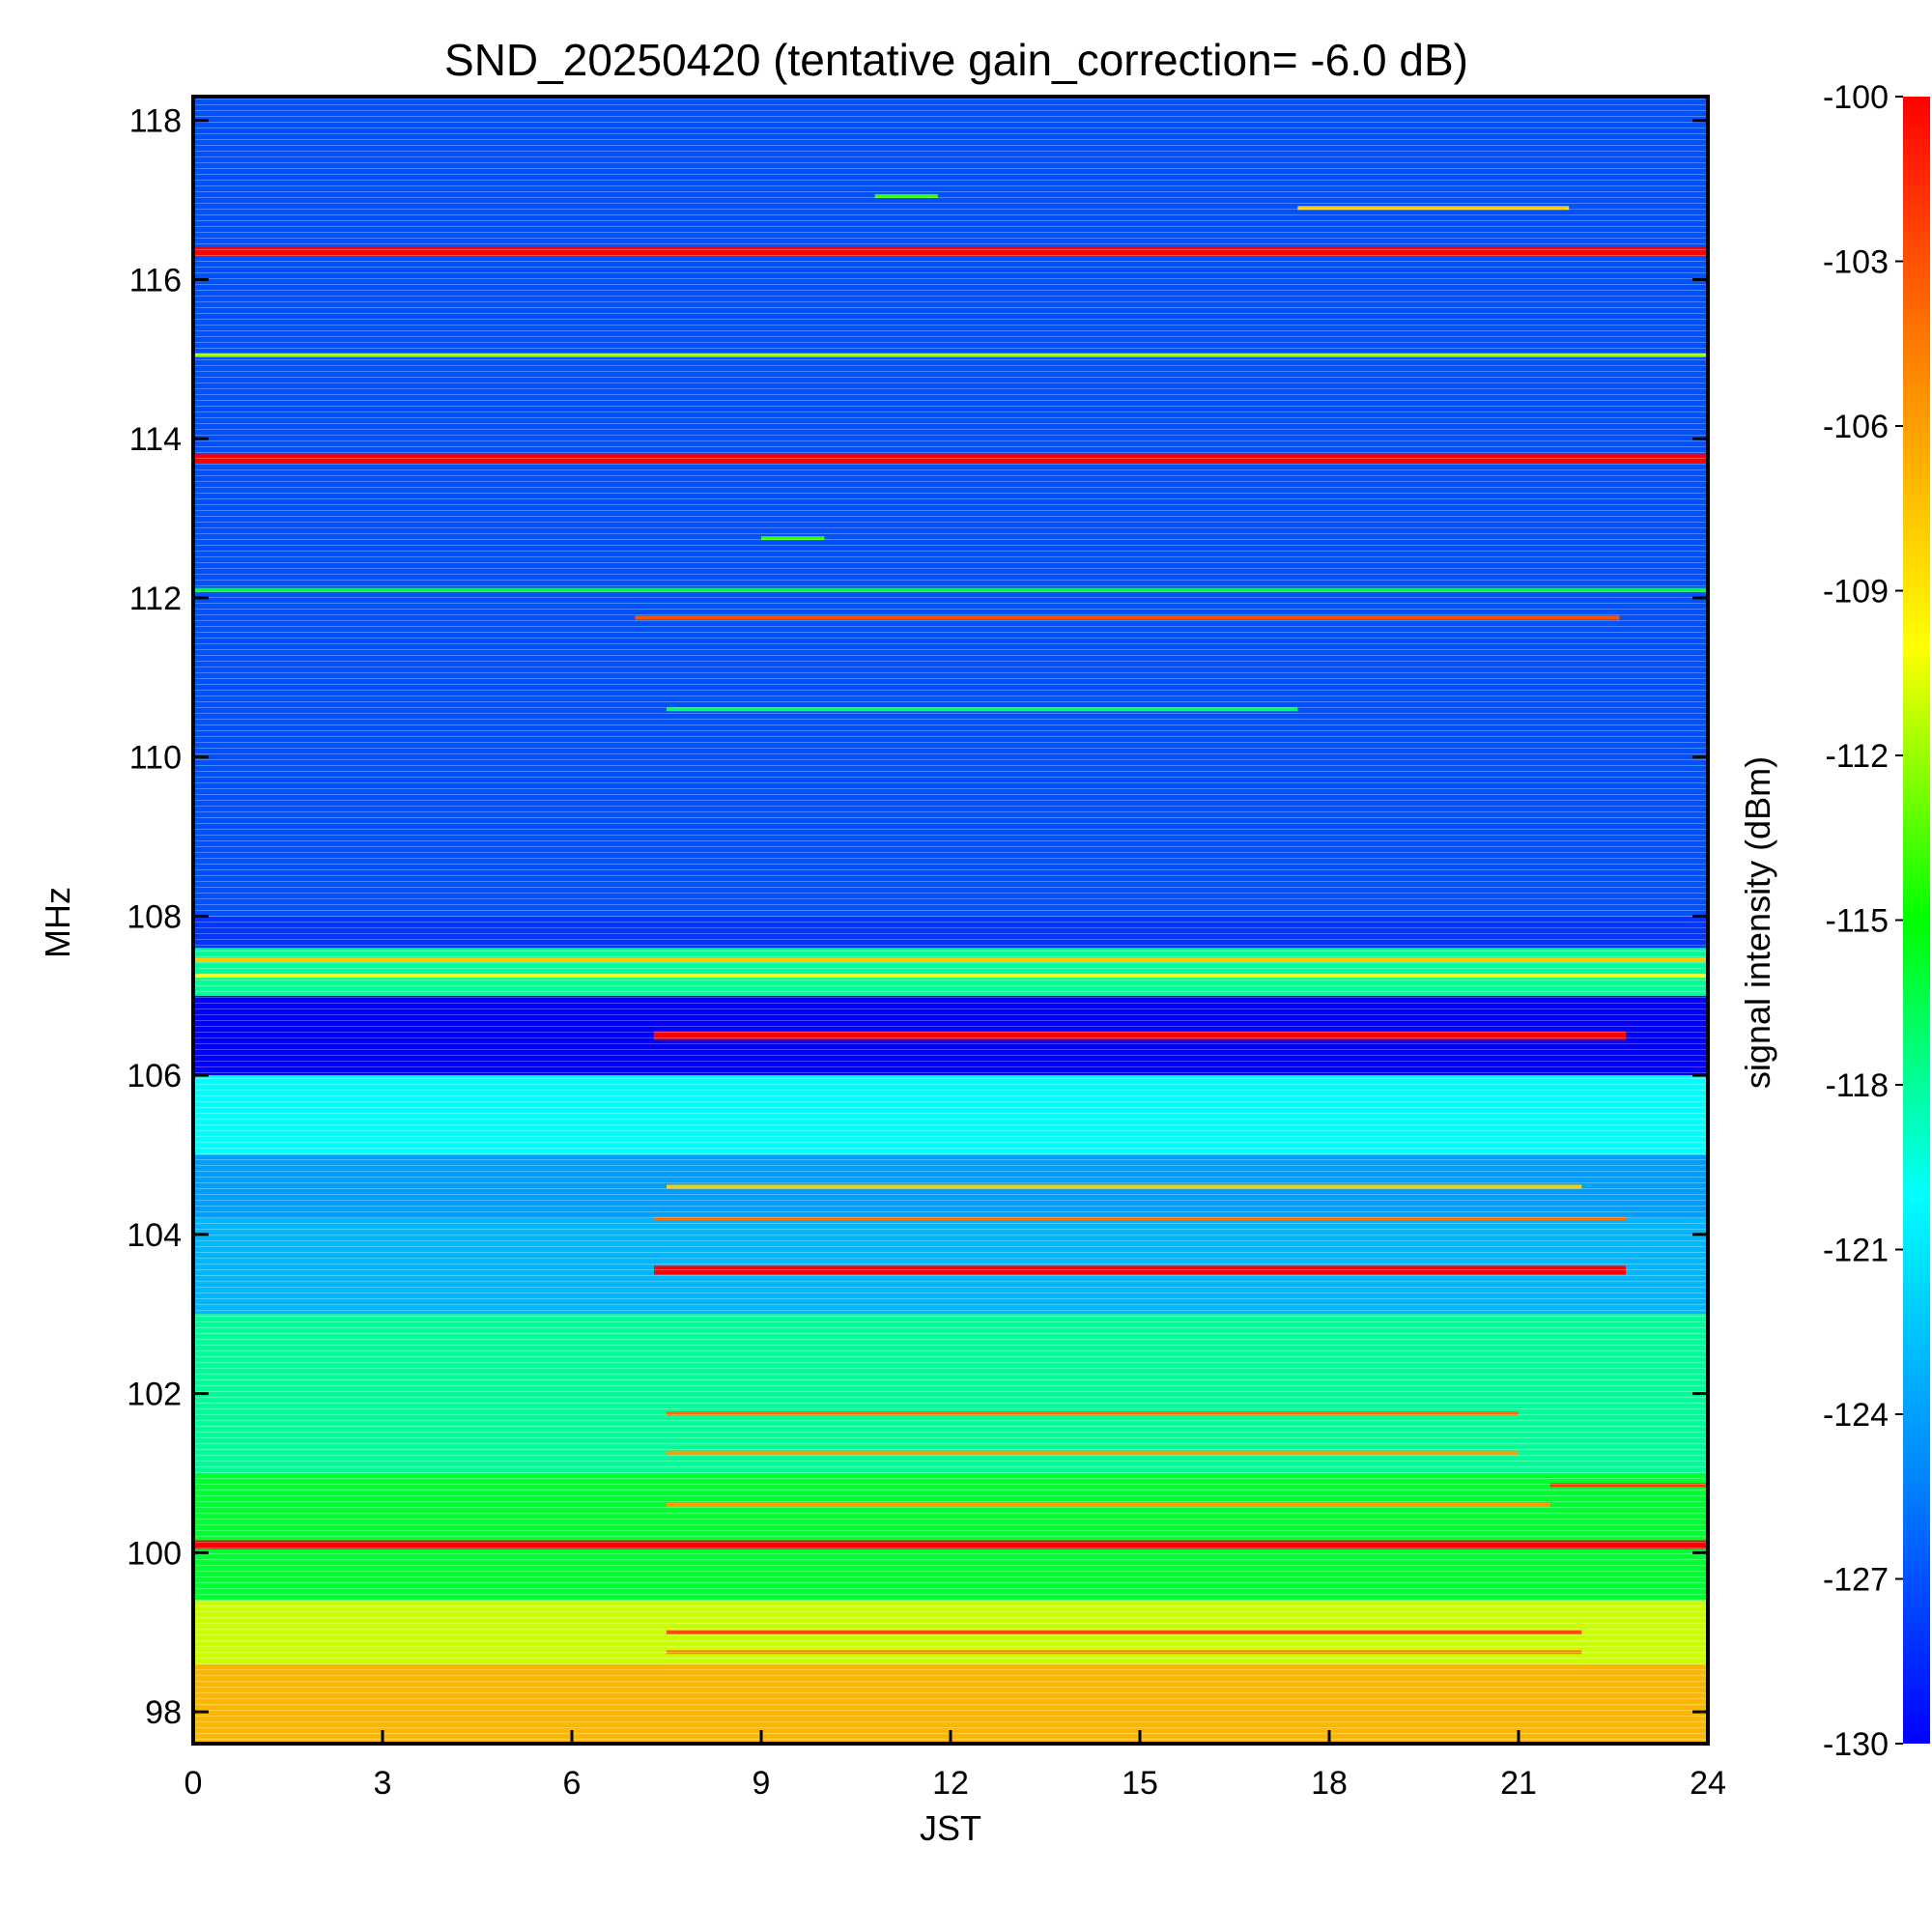  Describe the element at coordinates (1329, 1783) in the screenshot. I see `x-tick-label: 18` at that location.